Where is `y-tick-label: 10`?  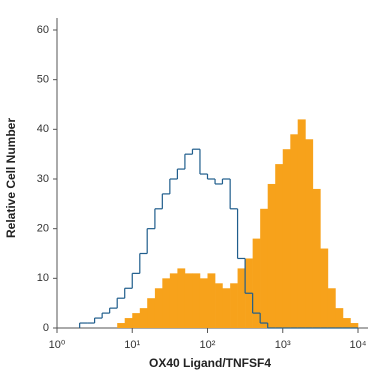 y-tick-label: 10 is located at coordinates (43, 278).